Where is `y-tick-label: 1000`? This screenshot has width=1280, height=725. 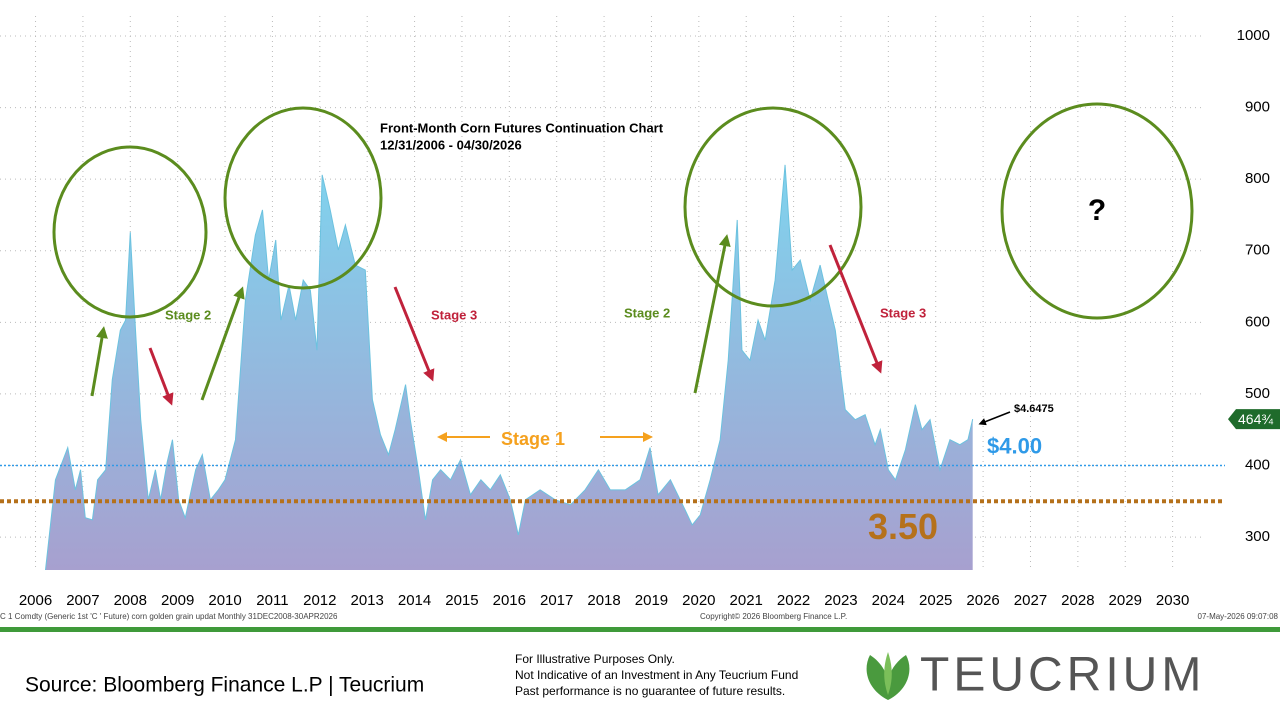
y-tick-label: 1000 is located at coordinates (1253, 35).